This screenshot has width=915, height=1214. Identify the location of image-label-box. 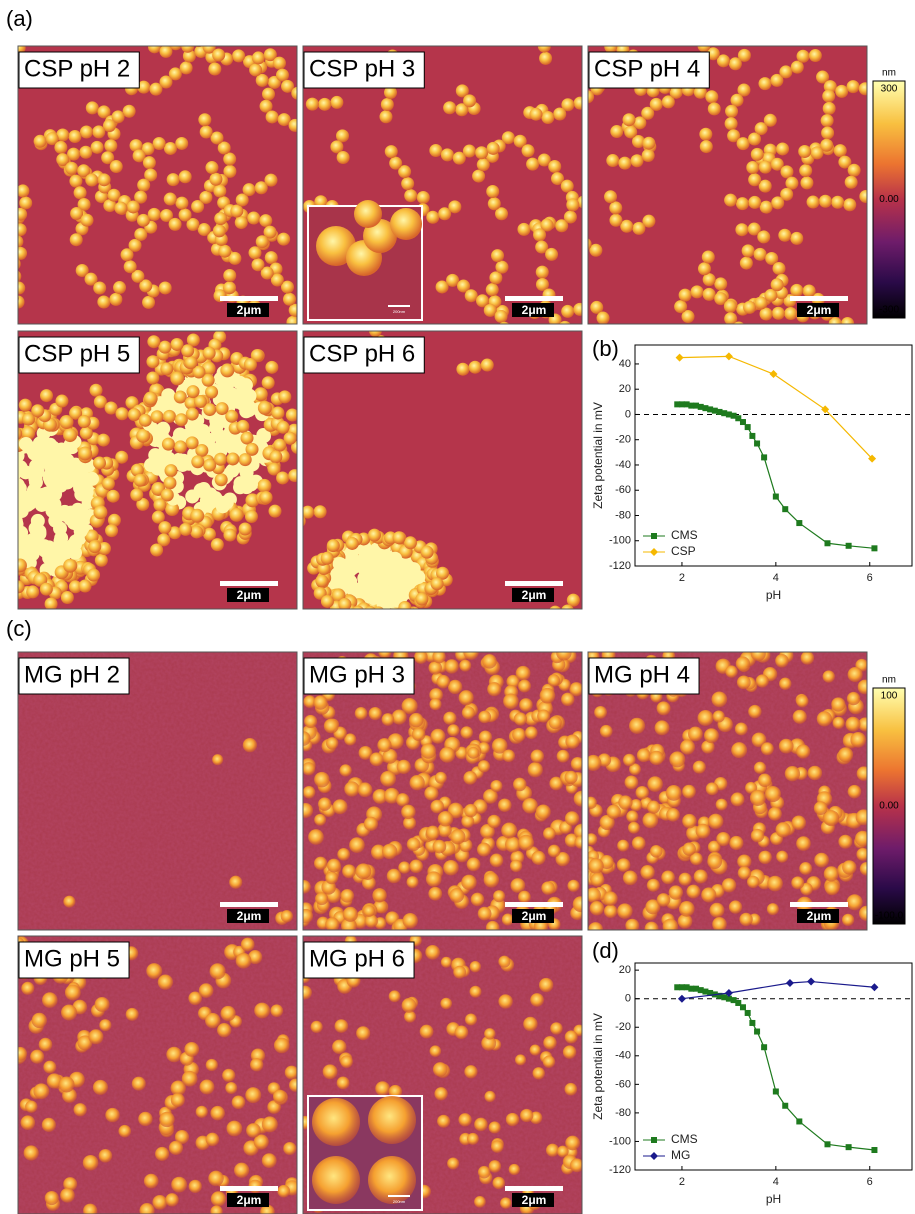
(359, 960).